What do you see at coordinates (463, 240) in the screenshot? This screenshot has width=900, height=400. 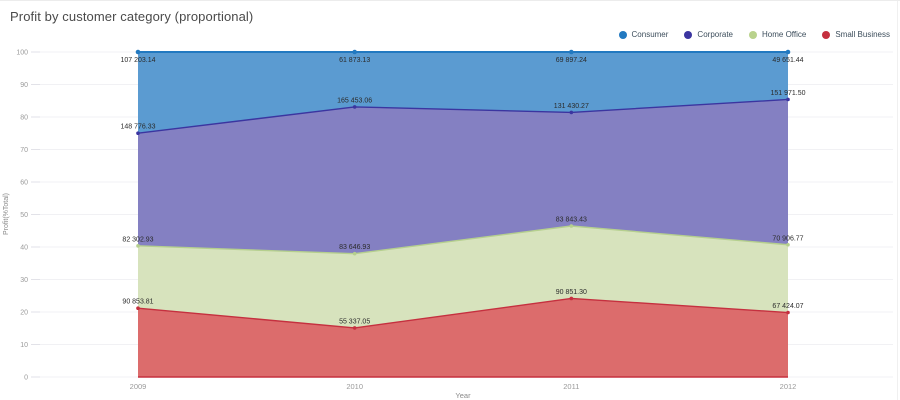 I see `line-home-office` at bounding box center [463, 240].